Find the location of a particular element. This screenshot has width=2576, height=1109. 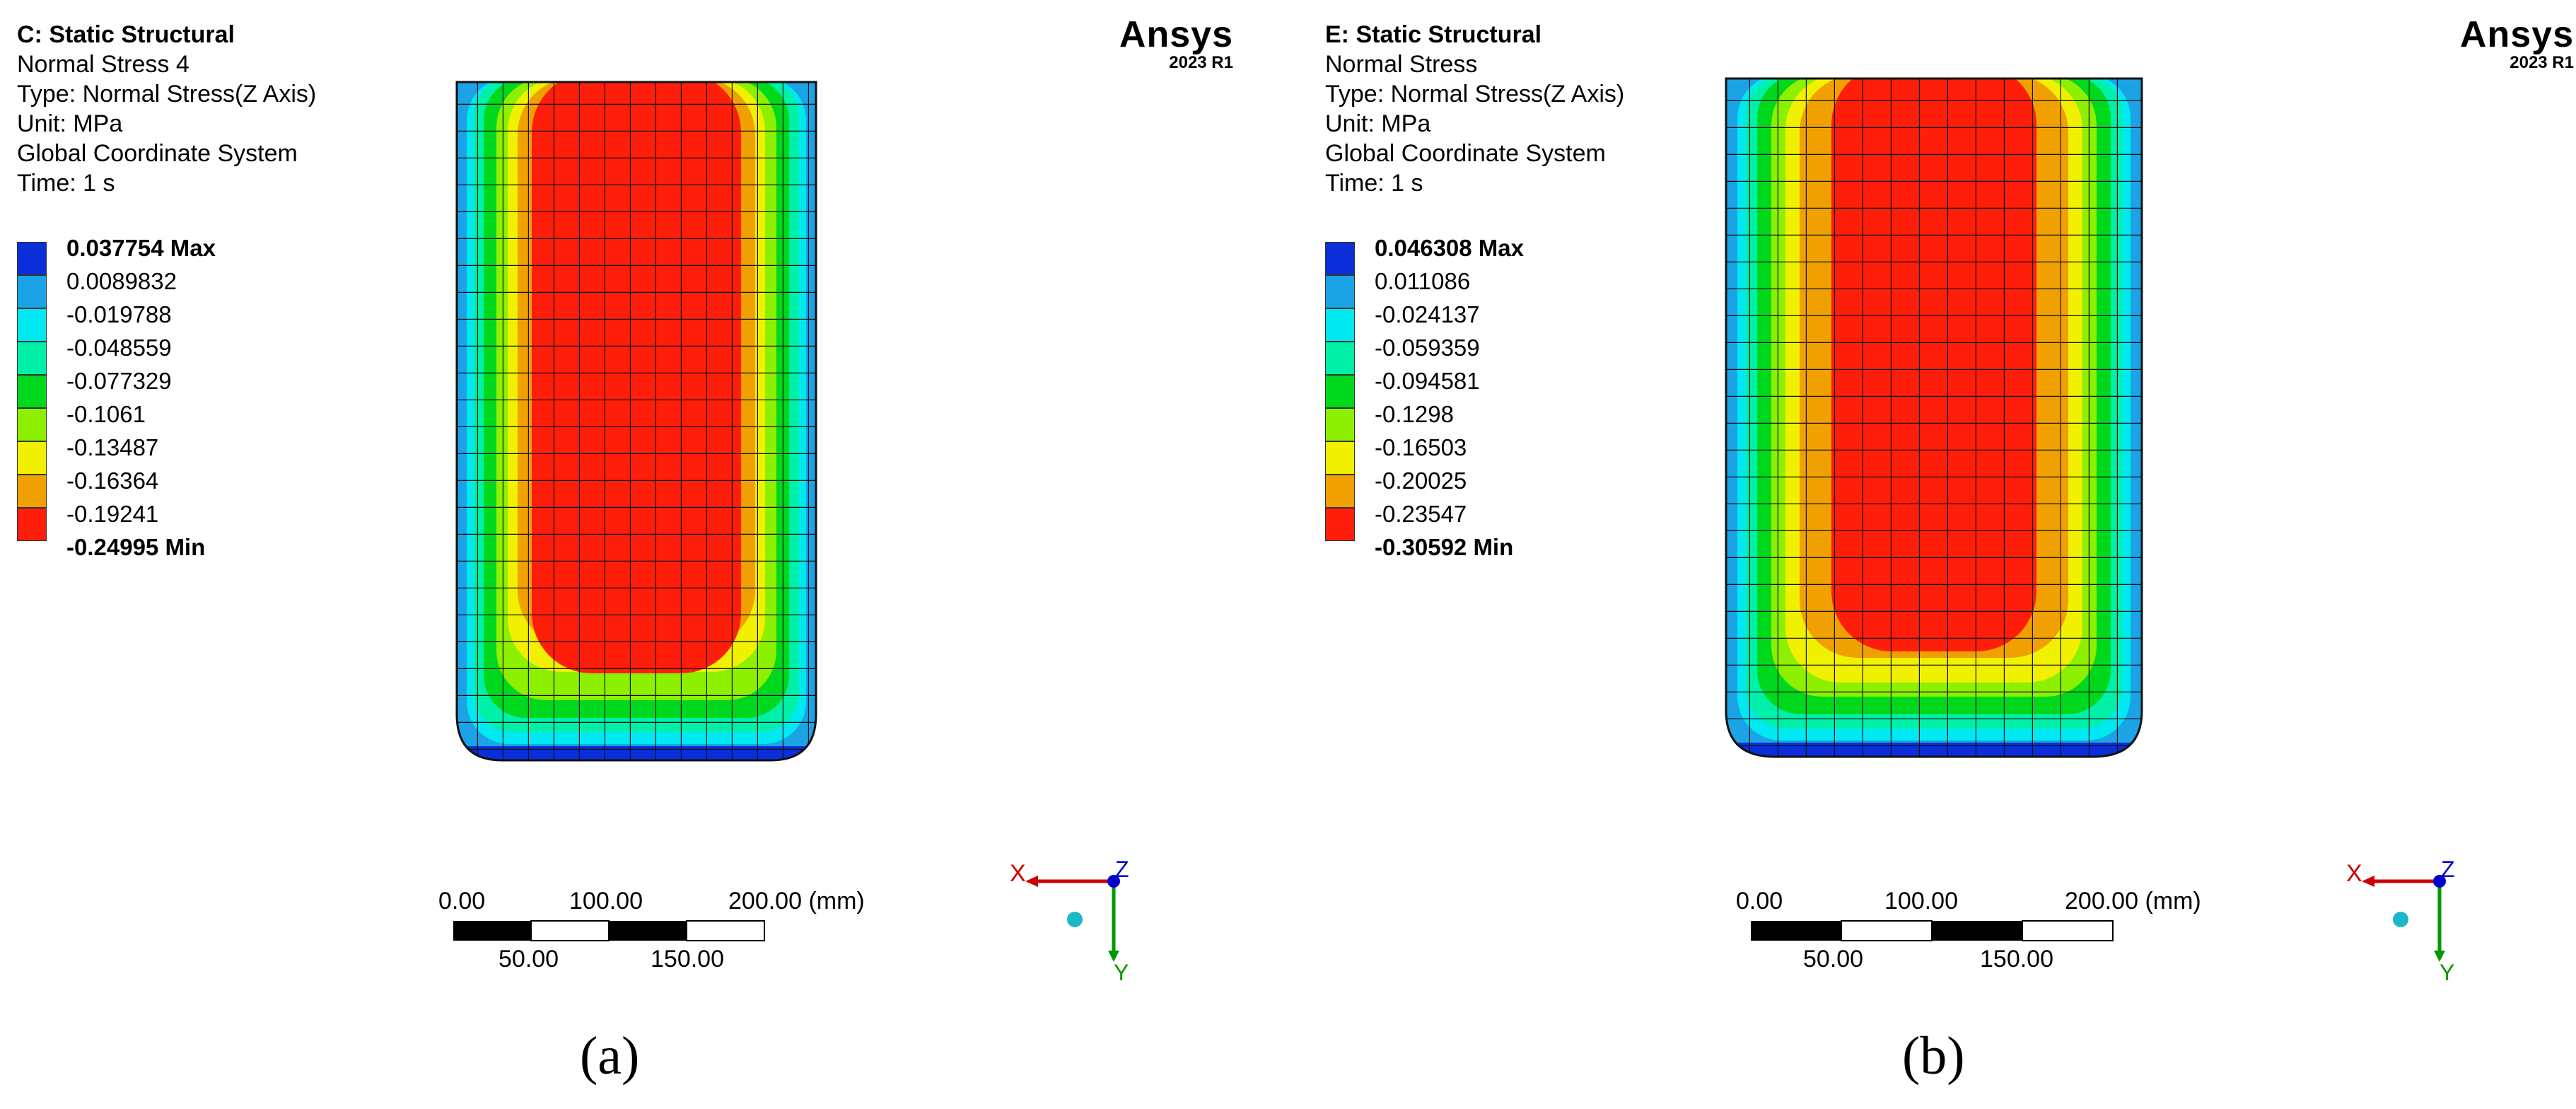

legend-label: -0.1061 is located at coordinates (106, 414).